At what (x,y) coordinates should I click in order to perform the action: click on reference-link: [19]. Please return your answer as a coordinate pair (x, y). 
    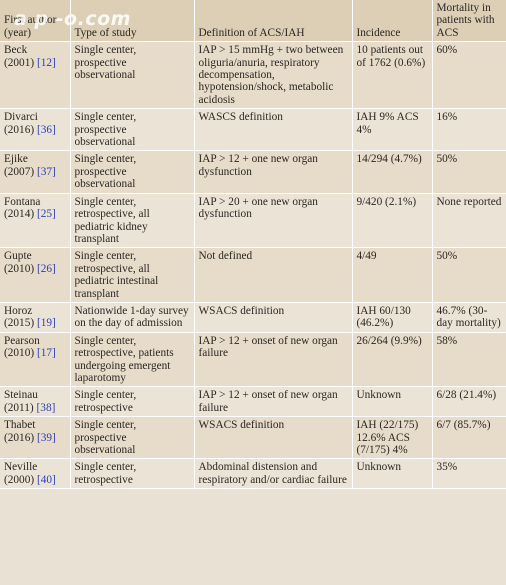
    Looking at the image, I should click on (46, 323).